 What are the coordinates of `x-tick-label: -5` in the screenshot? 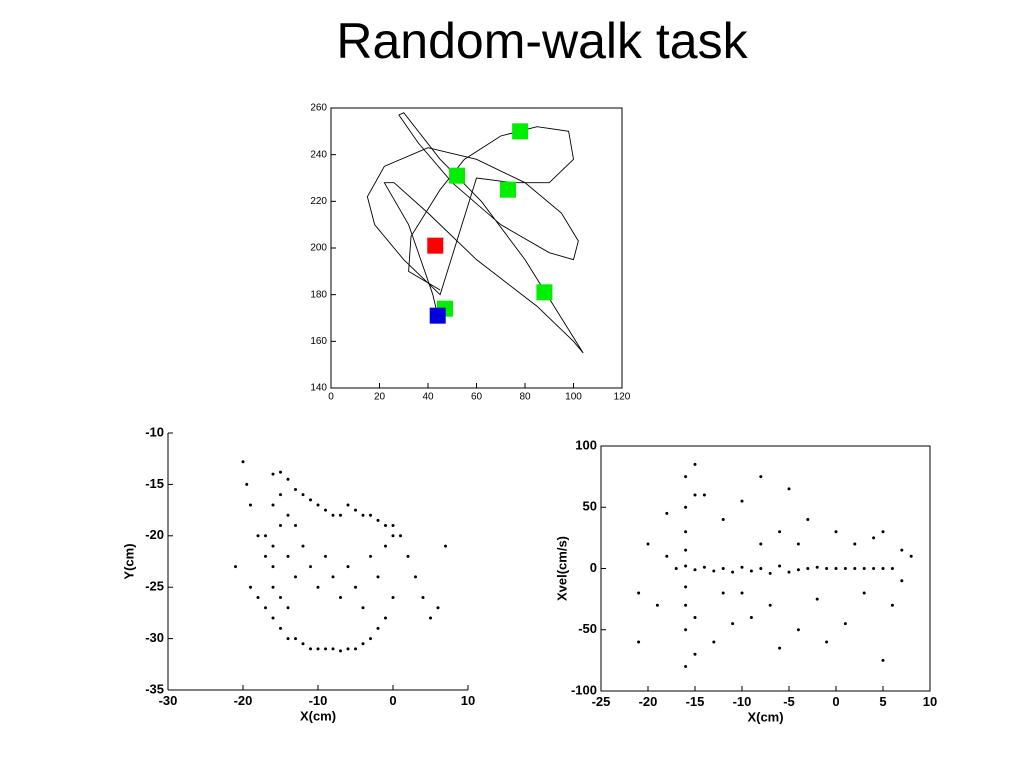 It's located at (789, 701).